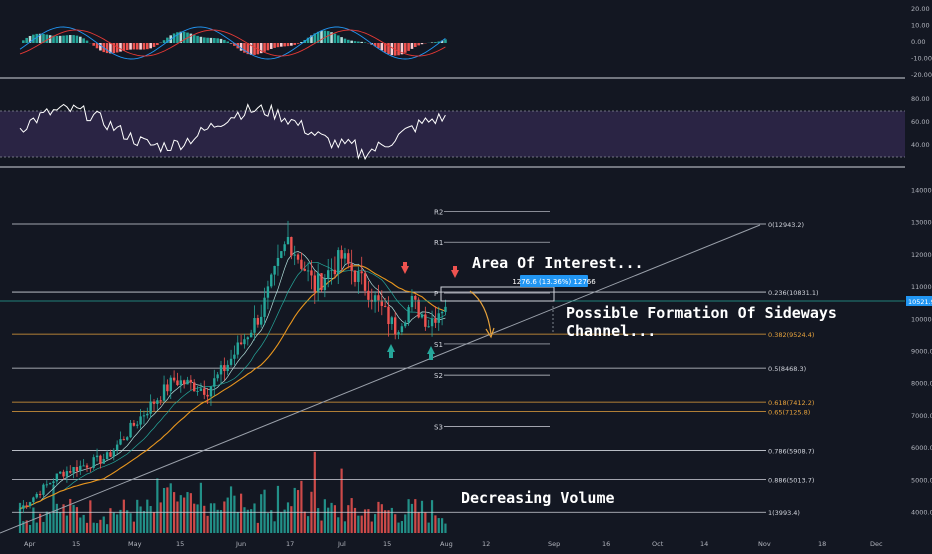 The height and width of the screenshot is (554, 932). Describe the element at coordinates (538, 498) in the screenshot. I see `decreasing-volume-text: Decreasing Volume` at that location.